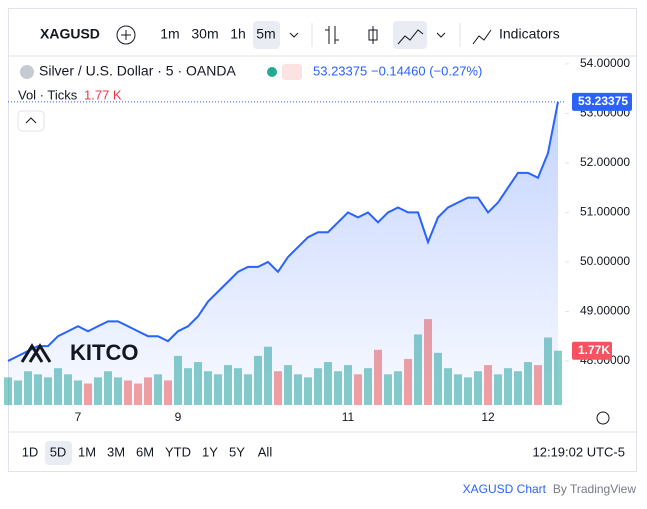  Describe the element at coordinates (482, 37) in the screenshot. I see `indicators-icon` at that location.